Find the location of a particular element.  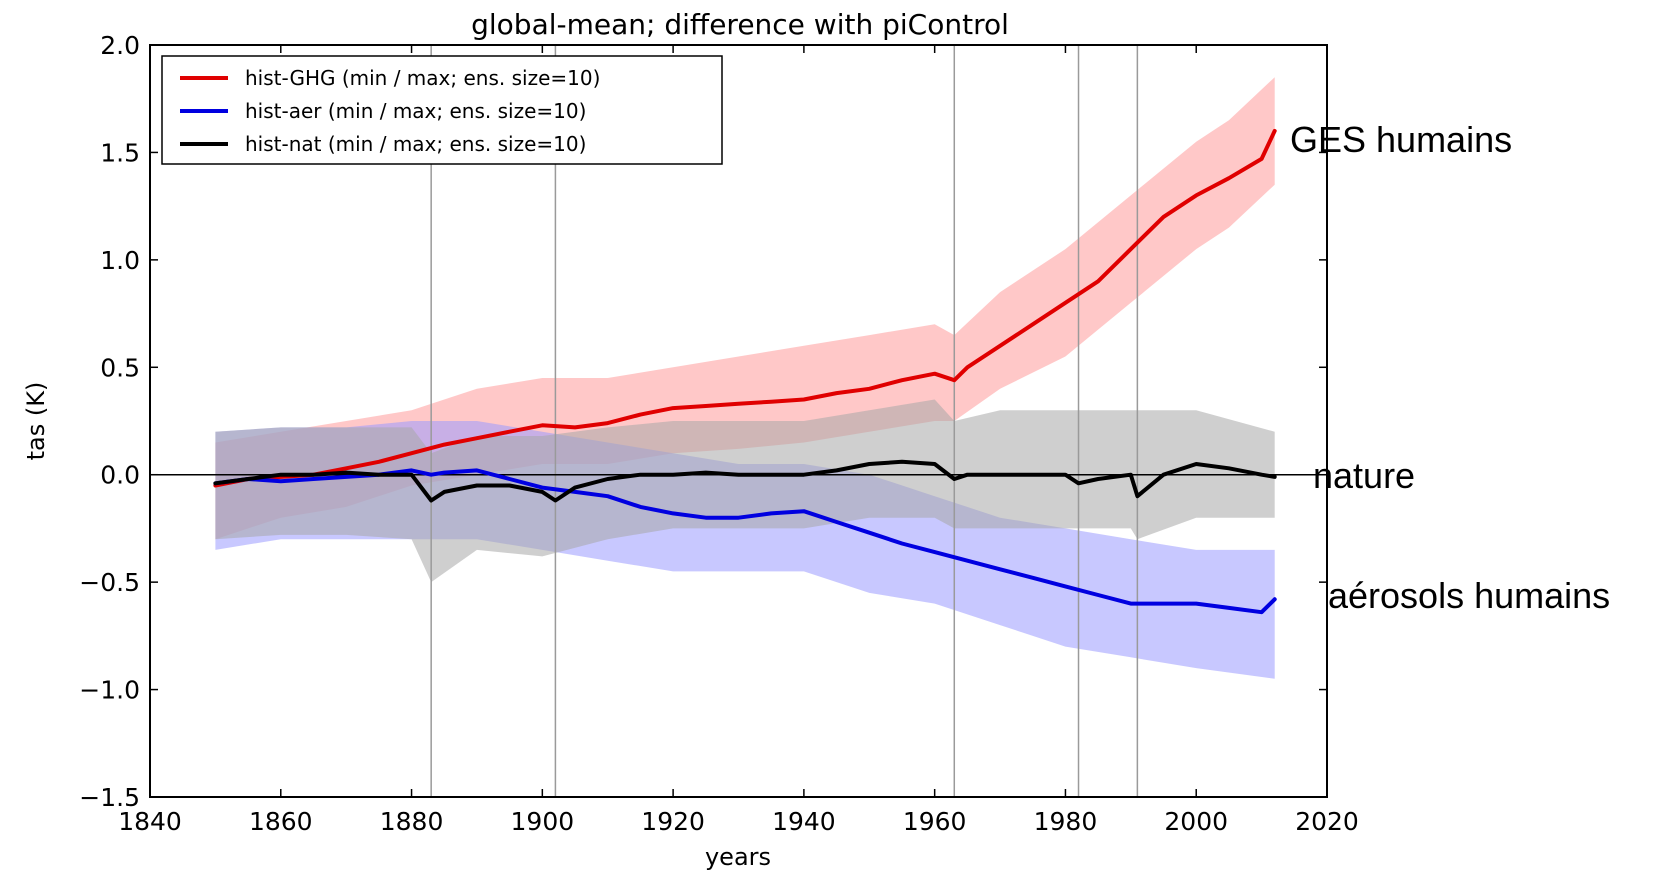

x-tick-label: 1920 is located at coordinates (673, 821).